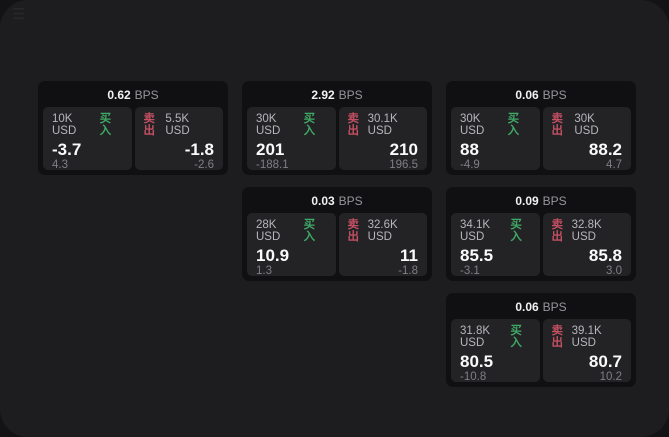 This screenshot has height=437, width=669. Describe the element at coordinates (273, 255) in the screenshot. I see `buy-price: 10.9` at that location.